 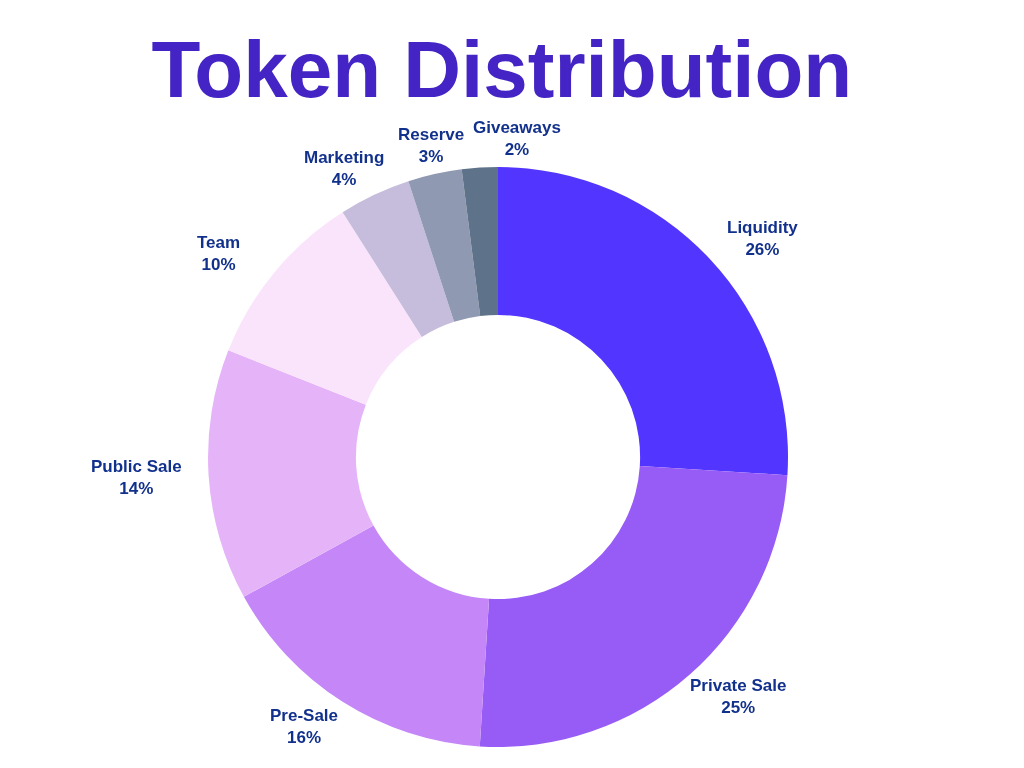 I want to click on chart-title: Token Distribution, so click(x=502, y=69).